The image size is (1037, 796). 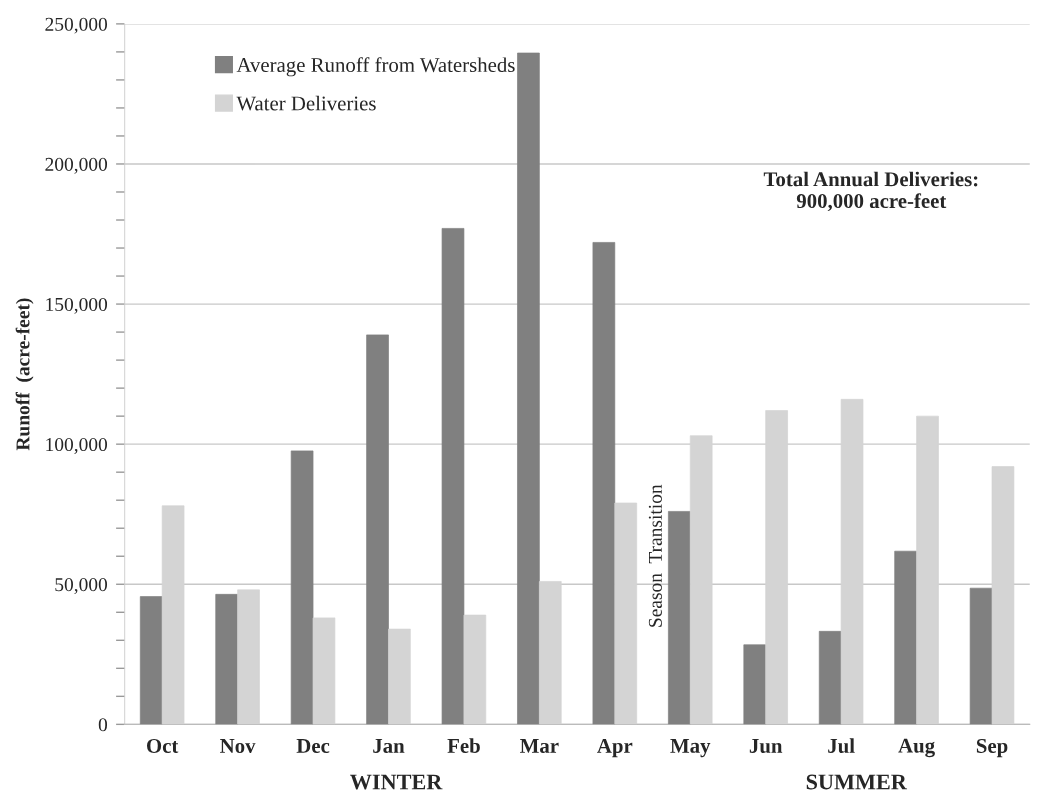 What do you see at coordinates (76, 25) in the screenshot?
I see `y-tick-label: 250,000` at bounding box center [76, 25].